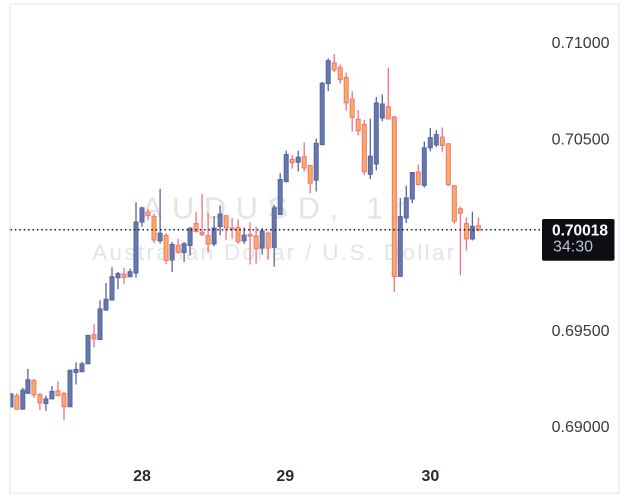 The height and width of the screenshot is (502, 629). What do you see at coordinates (573, 247) in the screenshot?
I see `svg-text: 34:30` at bounding box center [573, 247].